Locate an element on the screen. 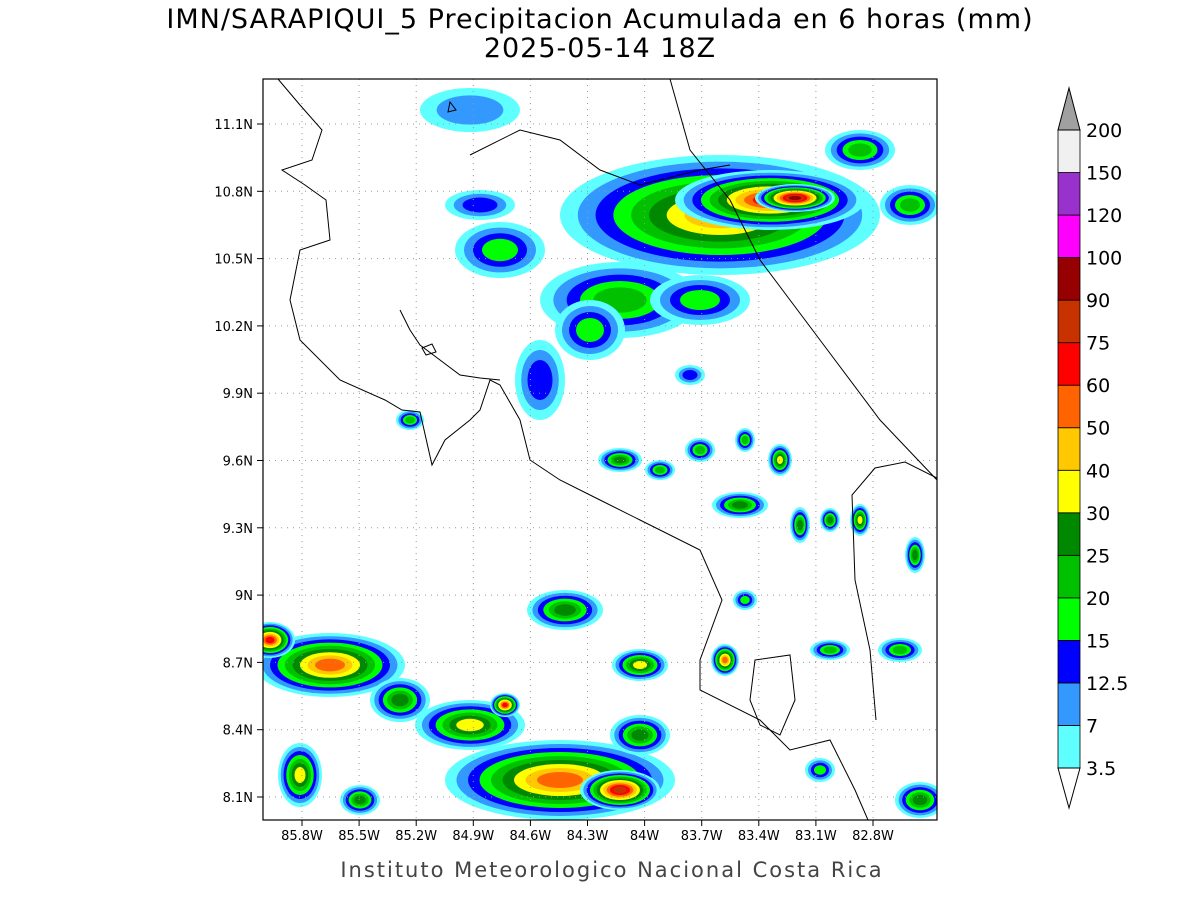  lat-tick-label: 9.6N is located at coordinates (238, 462).